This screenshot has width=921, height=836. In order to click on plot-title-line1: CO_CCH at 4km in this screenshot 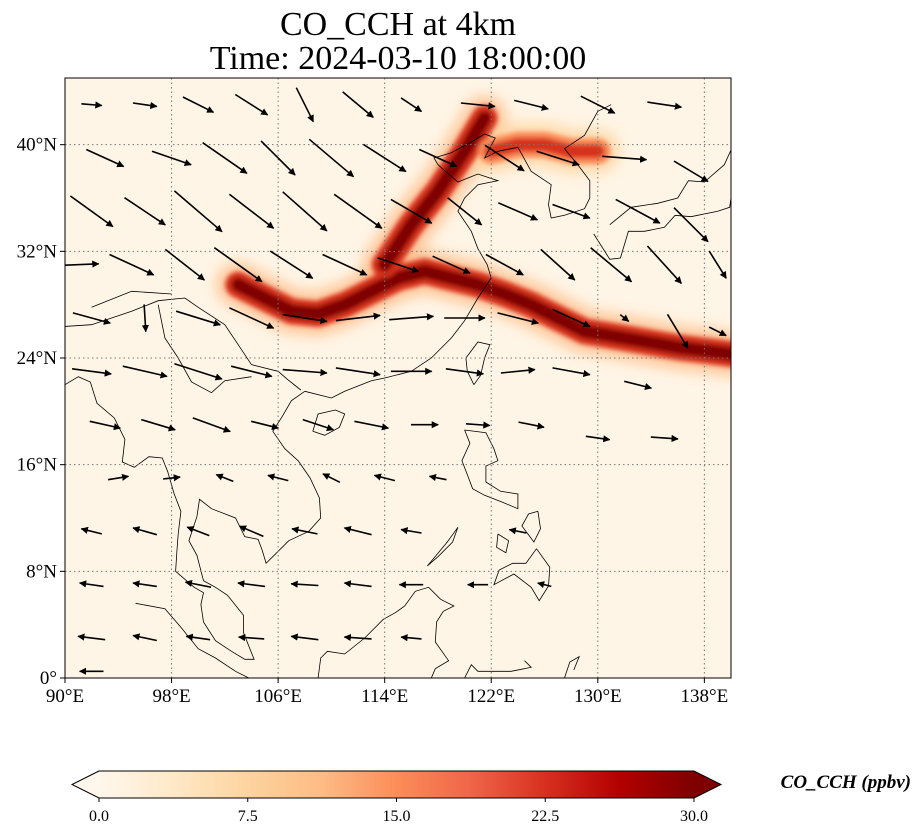, I will do `click(398, 24)`.